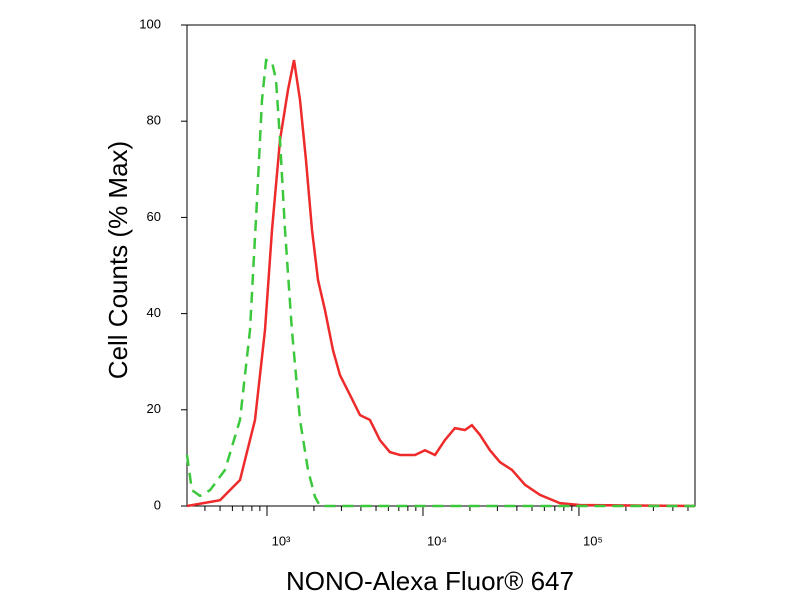 The image size is (800, 600). I want to click on x-axis-title: NONO-Alexa Fluor® 647, so click(430, 581).